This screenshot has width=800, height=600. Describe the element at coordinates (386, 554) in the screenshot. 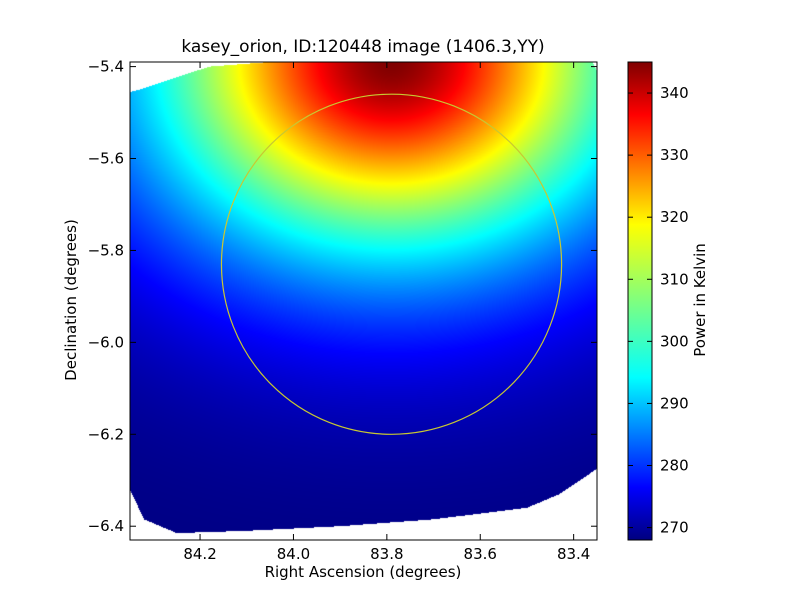

I see `x-tick-label: 83.8` at that location.